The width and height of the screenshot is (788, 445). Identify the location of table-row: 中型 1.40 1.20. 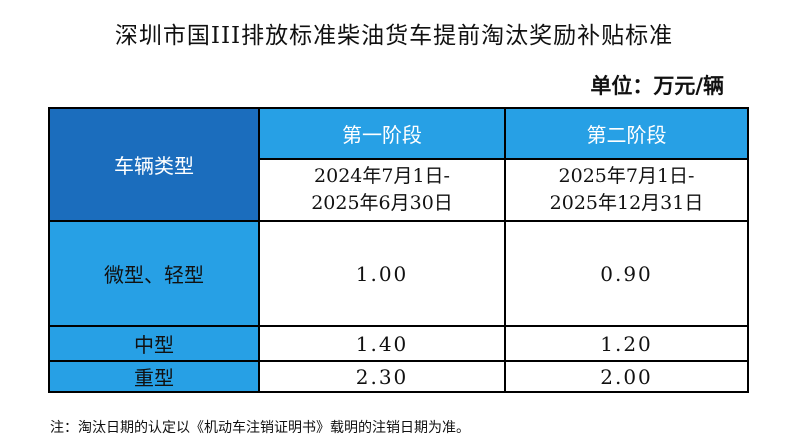
(398, 343).